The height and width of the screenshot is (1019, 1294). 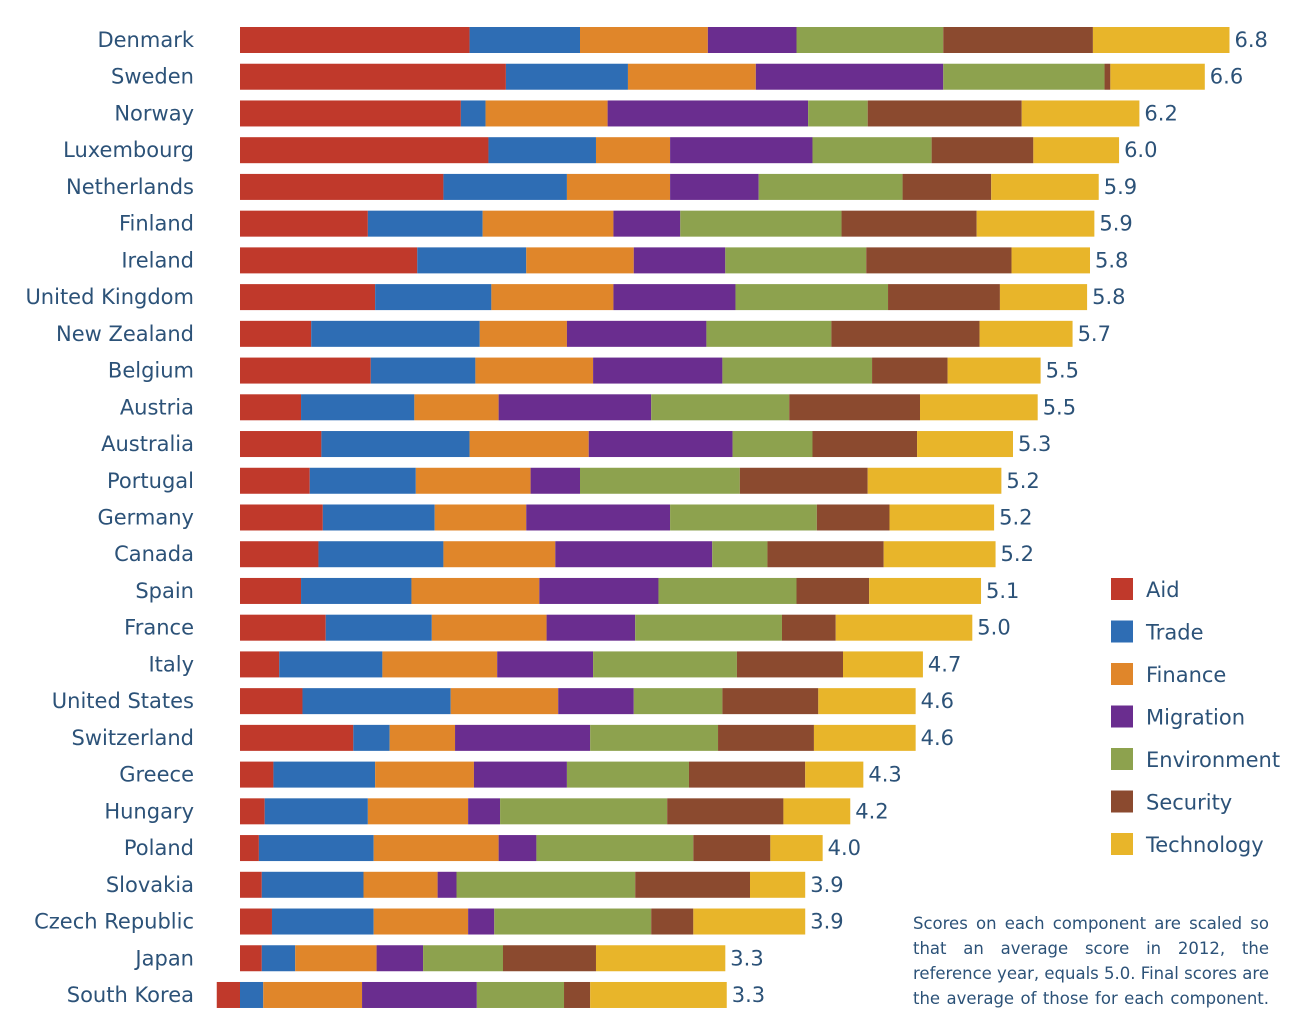 I want to click on bar-segment-sweden-migration, so click(x=849, y=76).